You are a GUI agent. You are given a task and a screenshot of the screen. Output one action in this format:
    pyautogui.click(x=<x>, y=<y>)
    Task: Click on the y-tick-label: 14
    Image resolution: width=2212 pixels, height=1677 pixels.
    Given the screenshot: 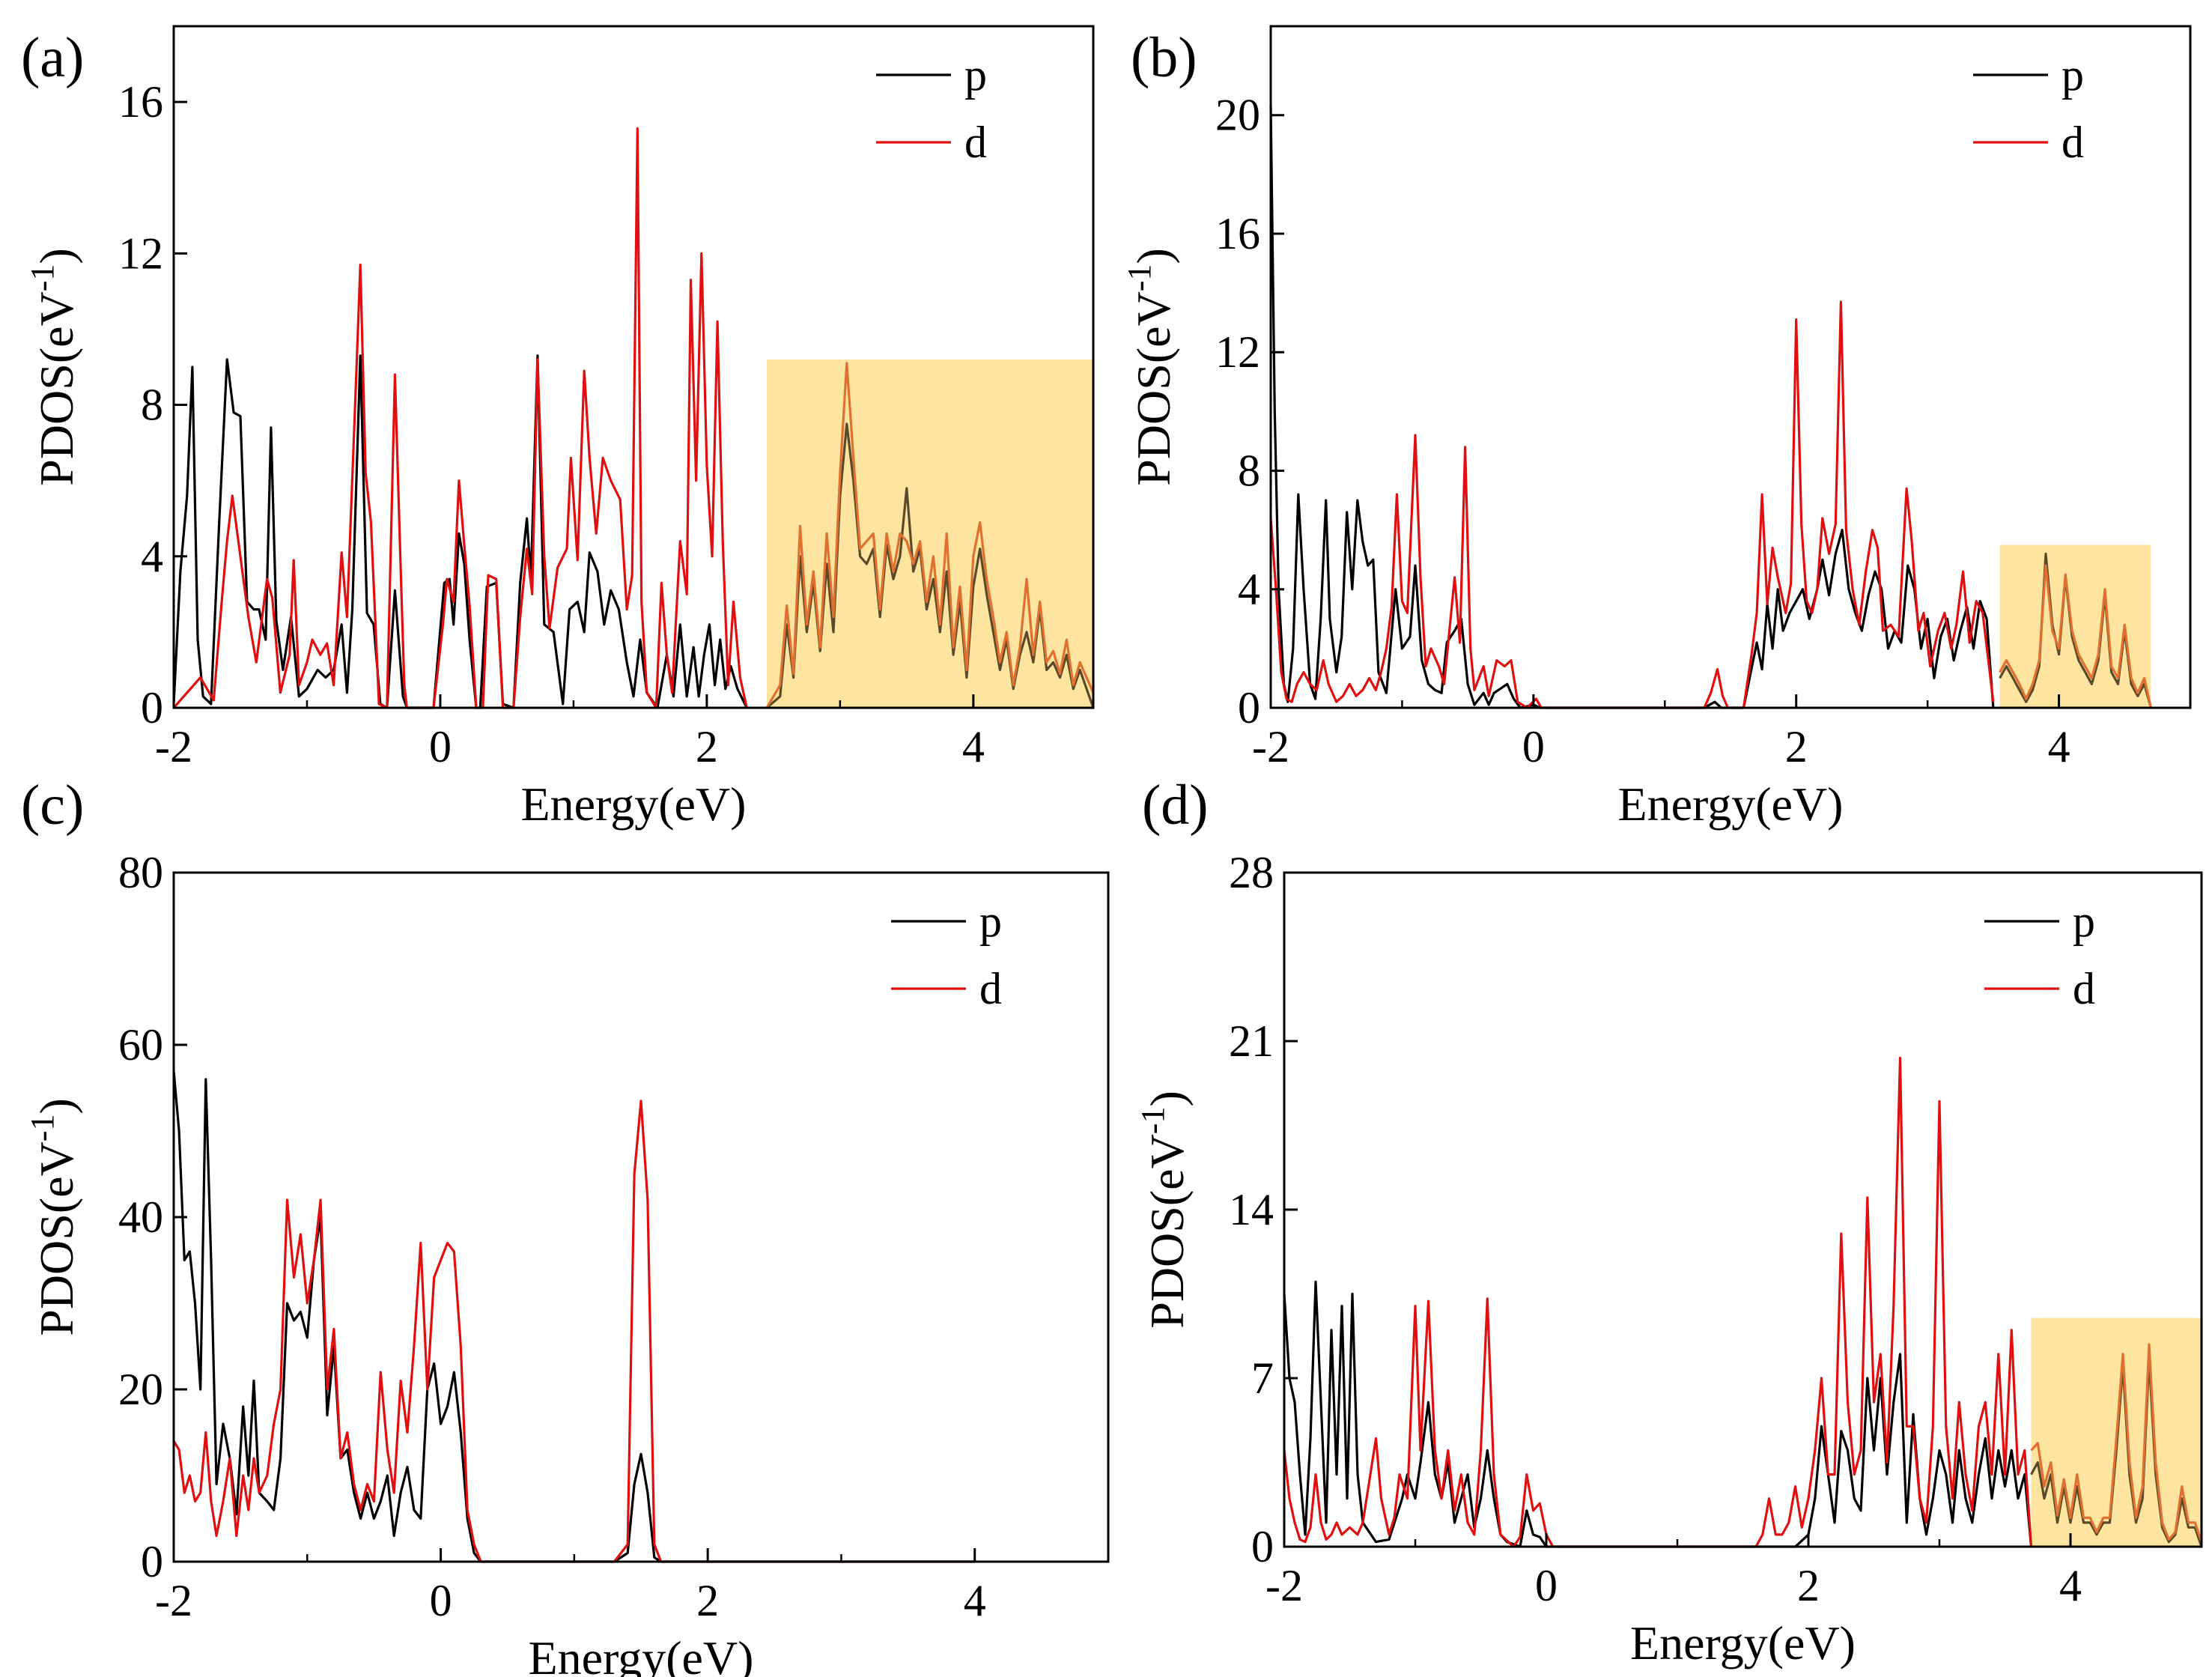 What is the action you would take?
    pyautogui.click(x=1251, y=1209)
    